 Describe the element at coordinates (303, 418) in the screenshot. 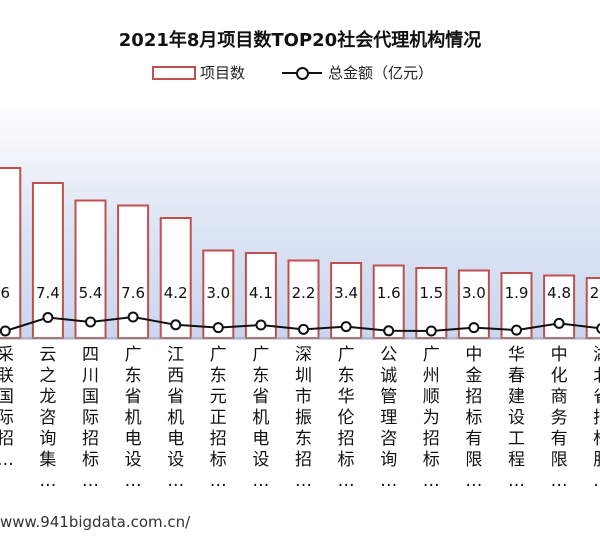

I see `category-label: 振` at that location.